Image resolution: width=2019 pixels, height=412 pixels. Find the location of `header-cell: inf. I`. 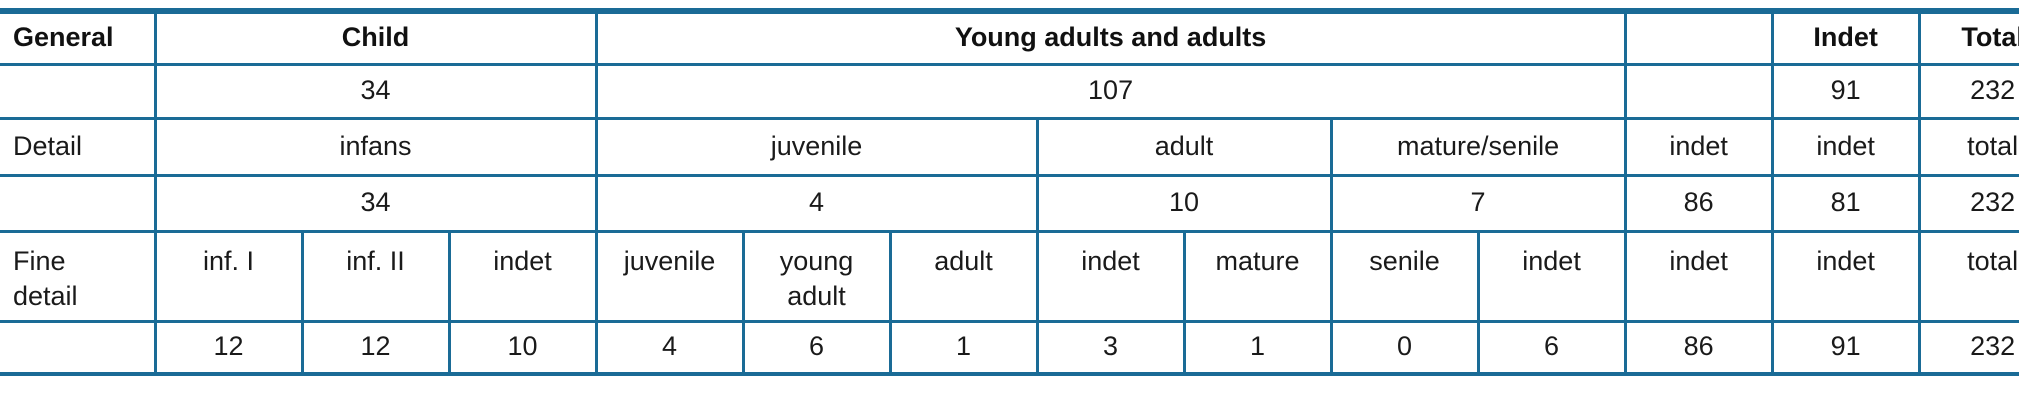

header-cell: inf. I is located at coordinates (228, 276).